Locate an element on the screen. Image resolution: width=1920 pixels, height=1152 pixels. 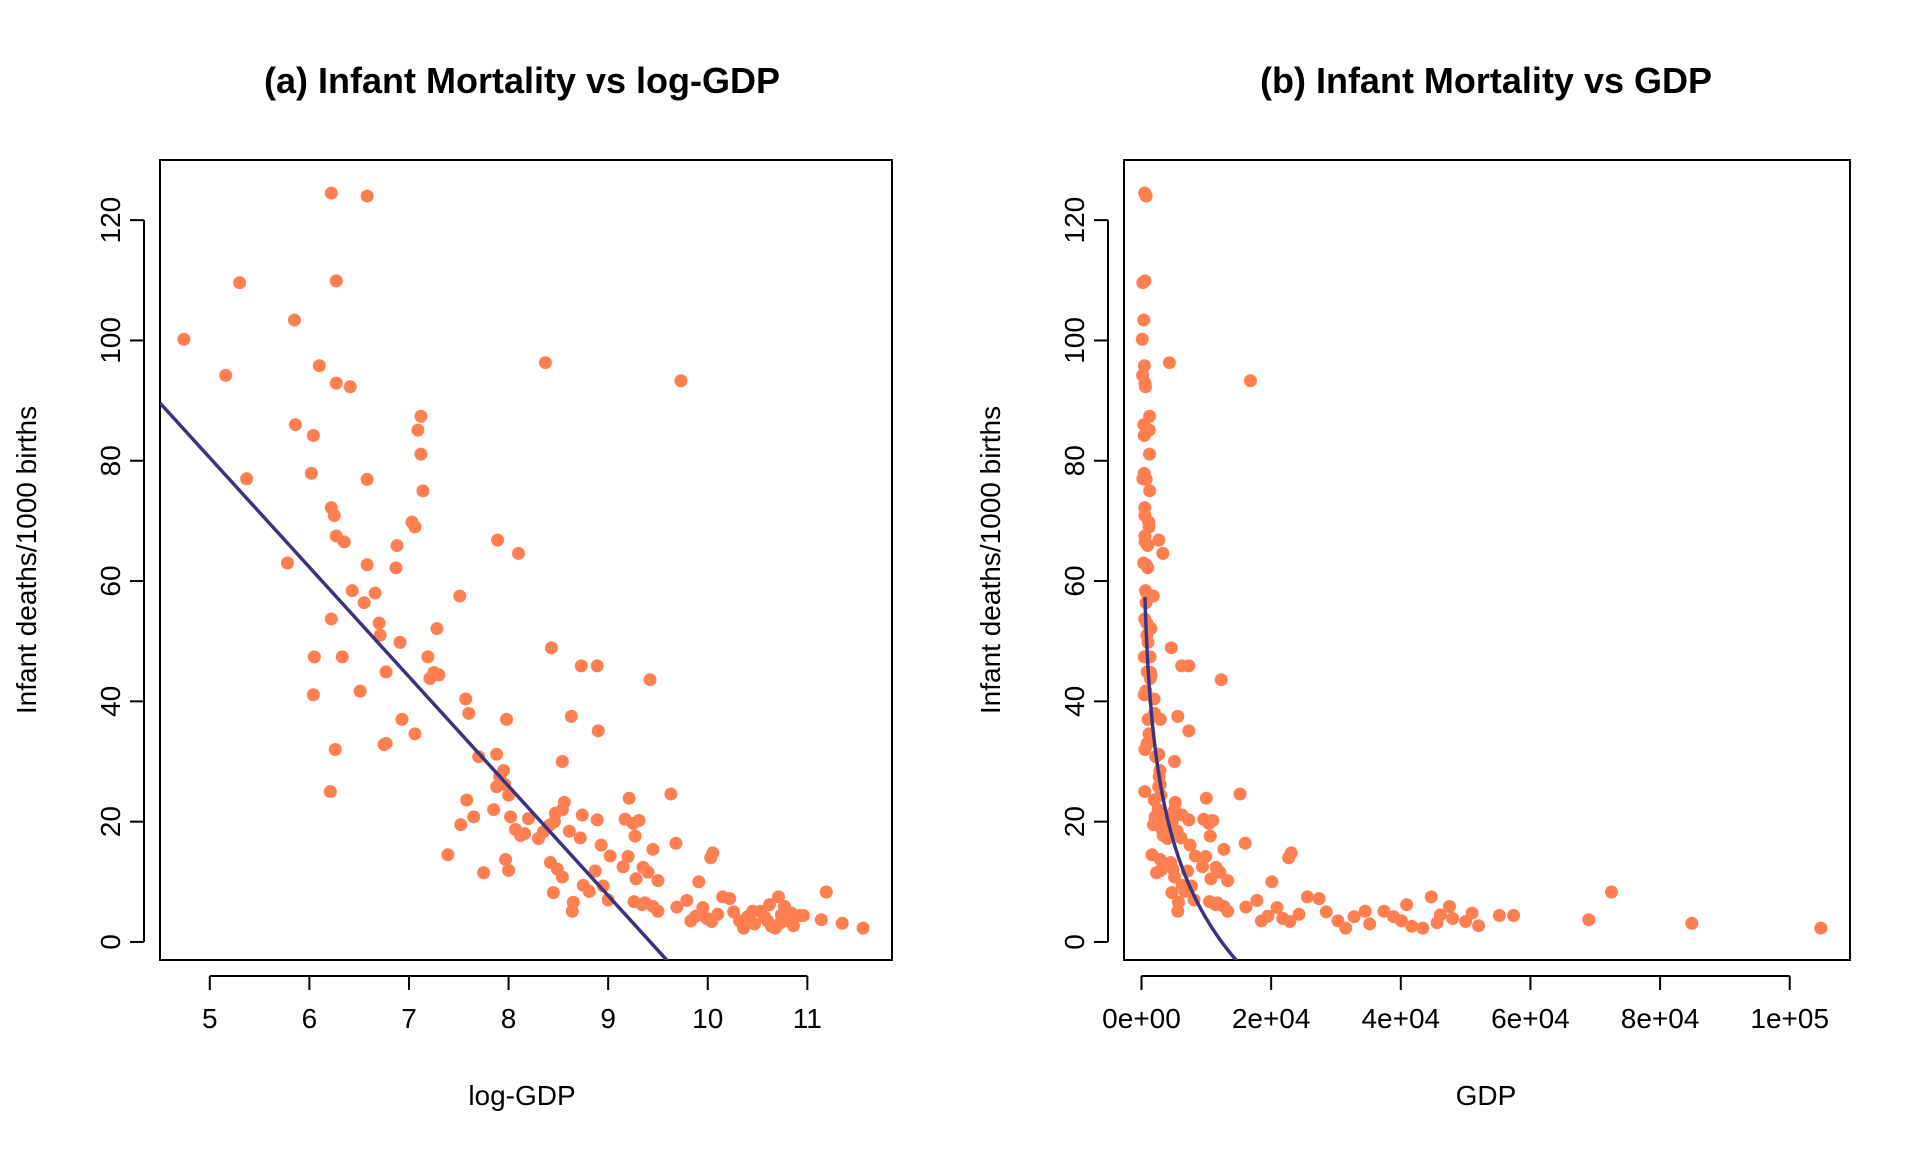
x-tick-label: 0e+00 is located at coordinates (1141, 1018).